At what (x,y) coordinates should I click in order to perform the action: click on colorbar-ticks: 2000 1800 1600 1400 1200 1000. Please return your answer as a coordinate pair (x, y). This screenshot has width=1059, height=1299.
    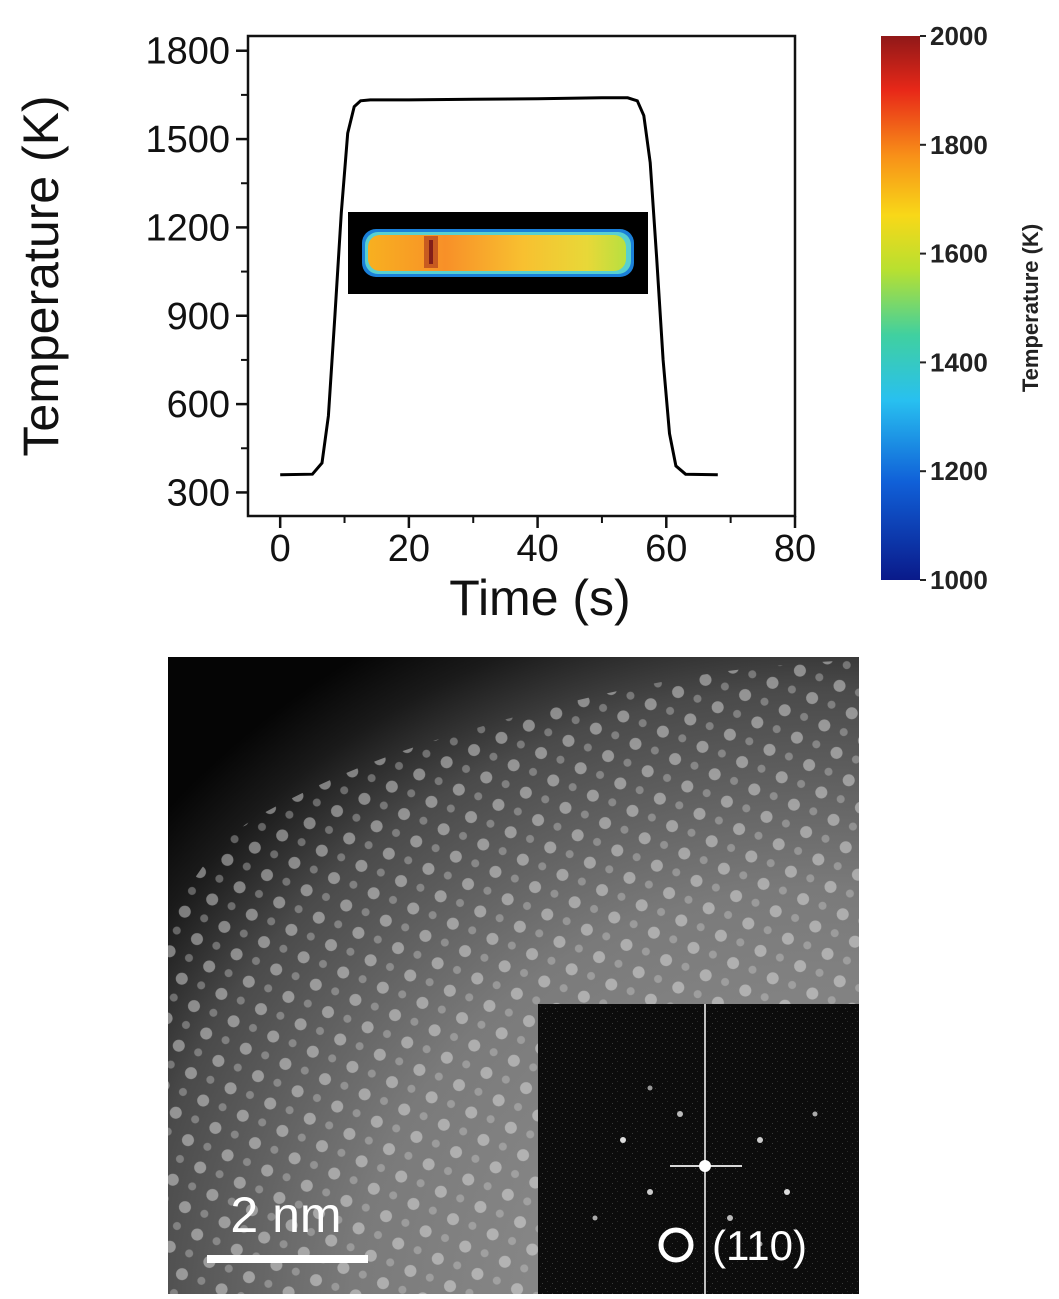
    Looking at the image, I should click on (954, 308).